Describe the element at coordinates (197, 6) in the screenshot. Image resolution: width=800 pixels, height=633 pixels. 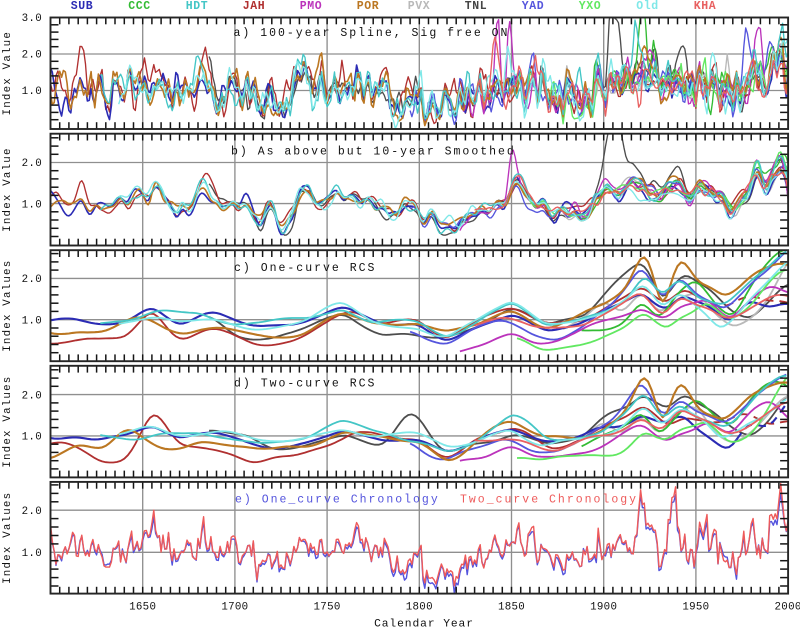
I see `svg-text: HDT` at that location.